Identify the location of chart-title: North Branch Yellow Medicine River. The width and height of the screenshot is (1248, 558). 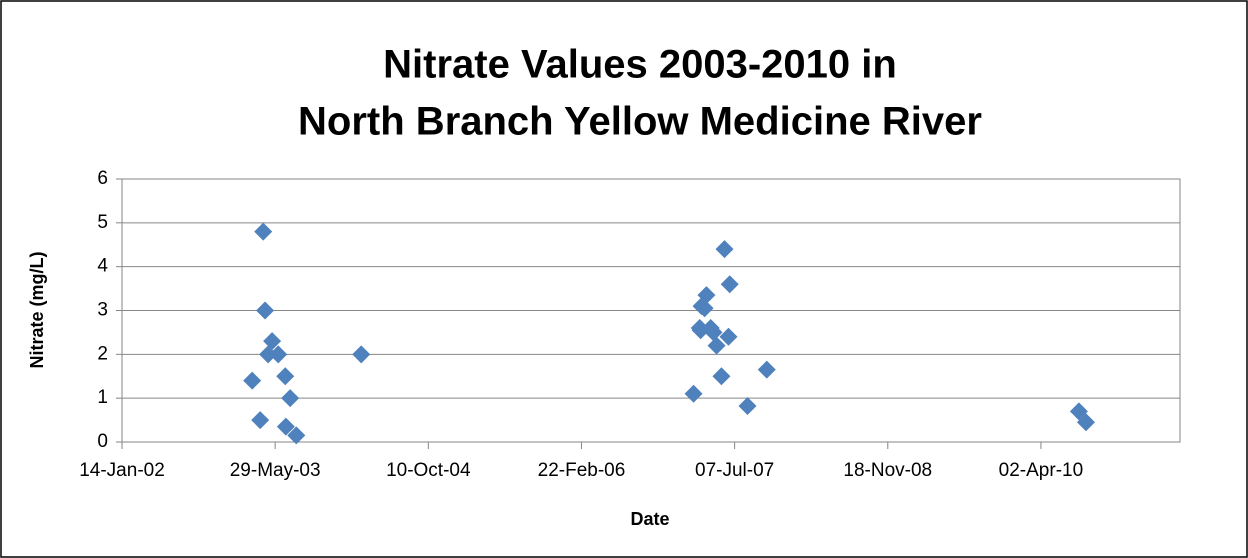
(640, 122).